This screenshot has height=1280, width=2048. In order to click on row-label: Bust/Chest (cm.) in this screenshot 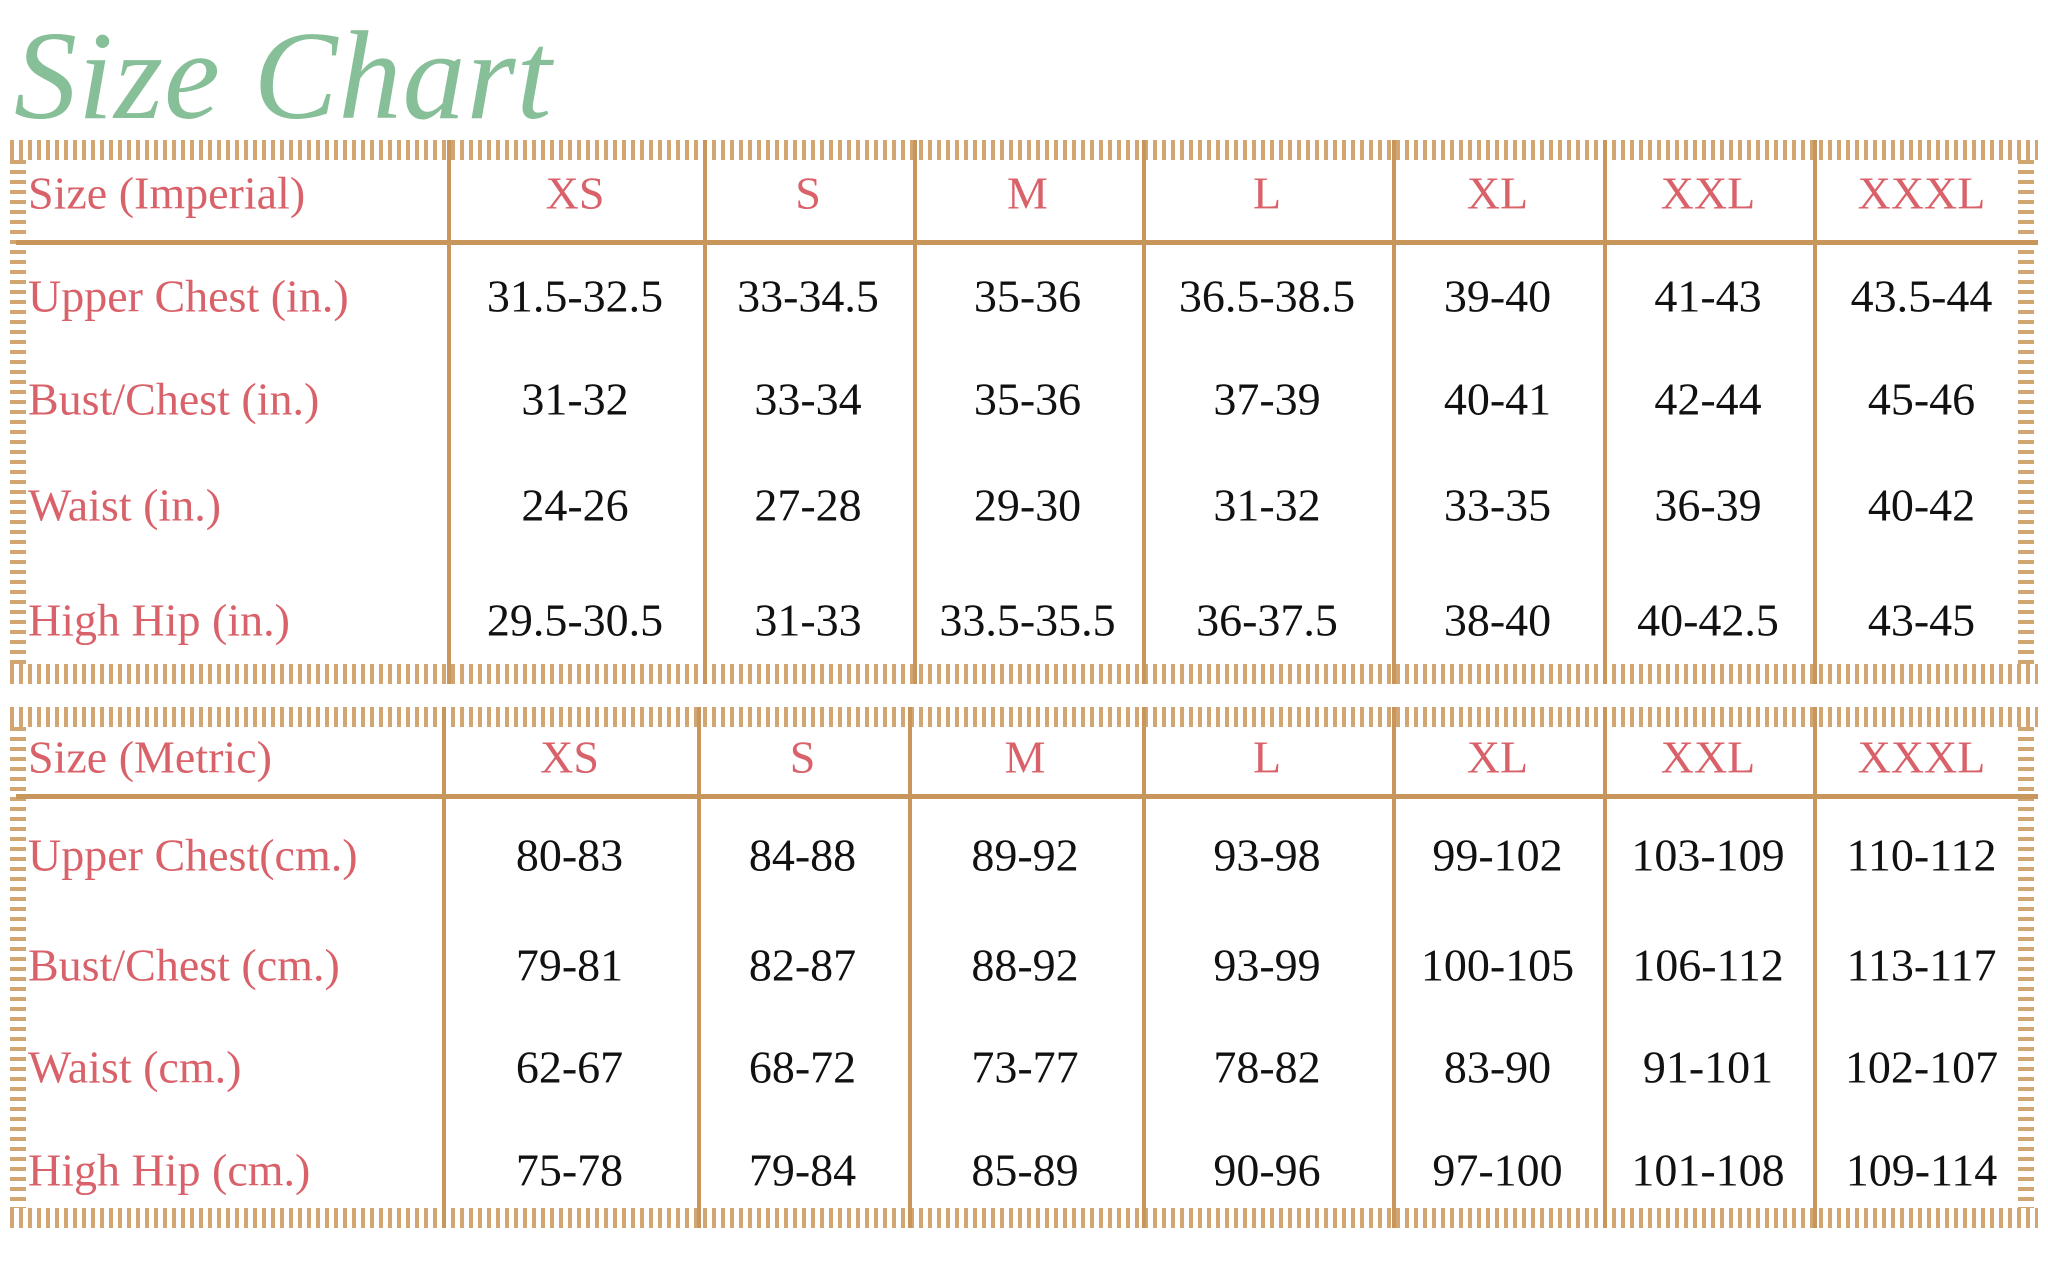, I will do `click(184, 965)`.